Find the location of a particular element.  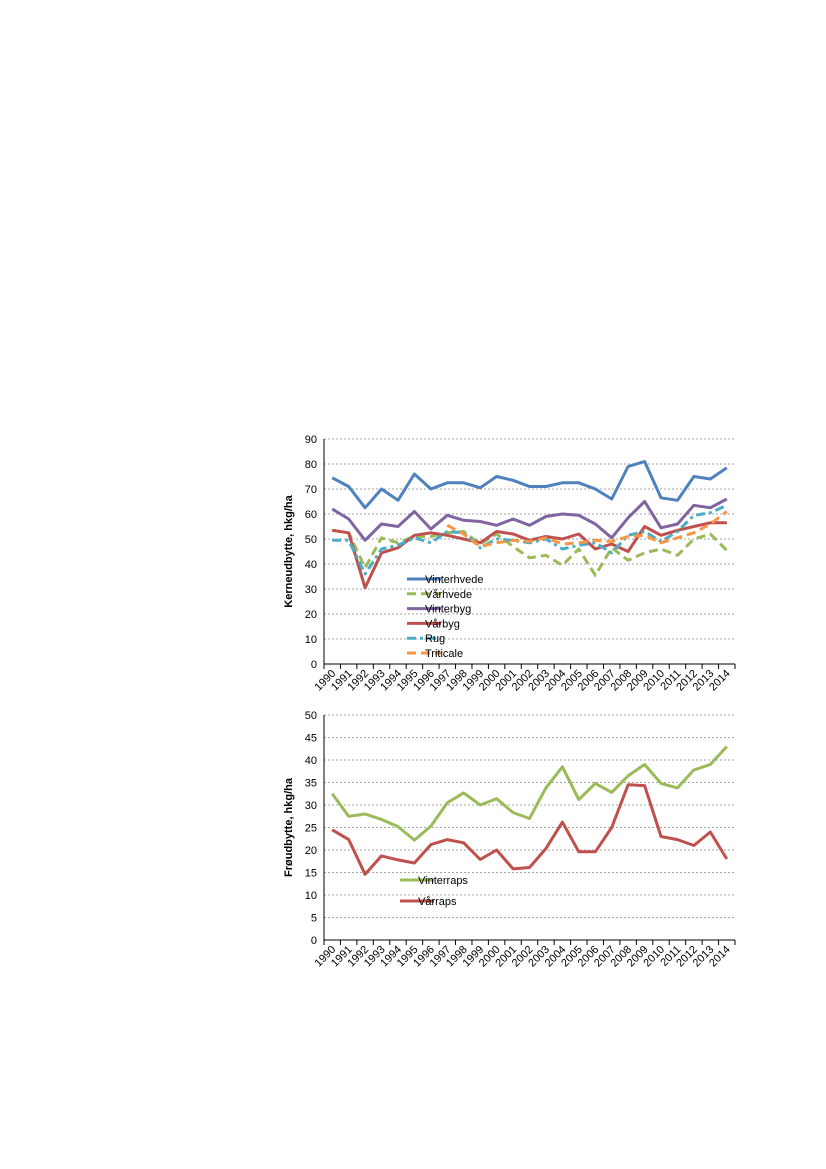

y-tick-label: 60 is located at coordinates (311, 515).